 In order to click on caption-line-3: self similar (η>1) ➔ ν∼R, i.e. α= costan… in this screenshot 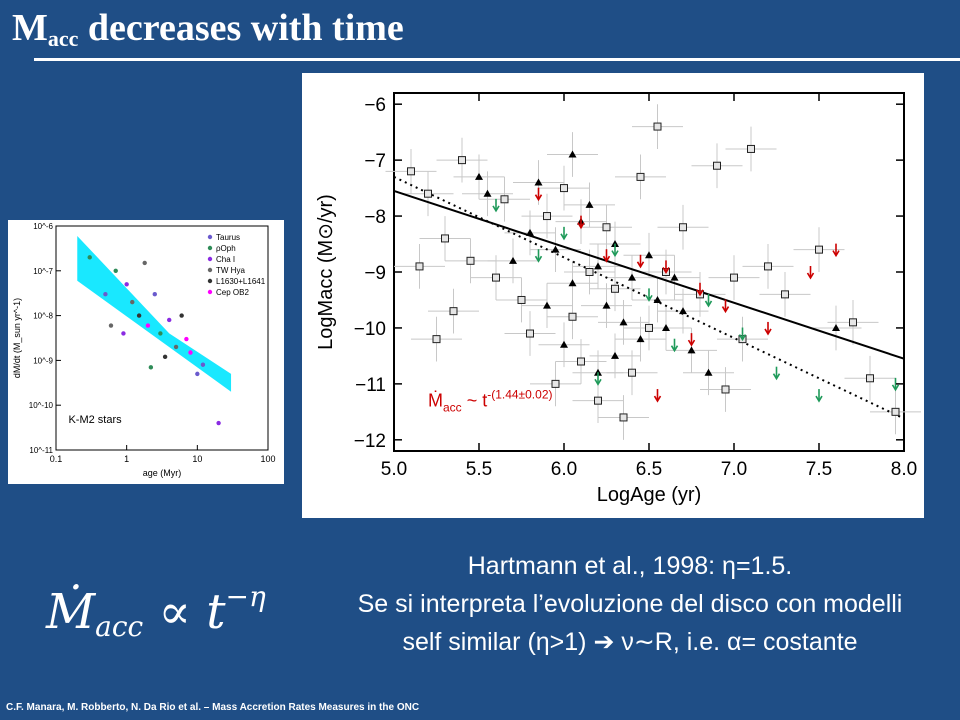, I will do `click(630, 642)`.